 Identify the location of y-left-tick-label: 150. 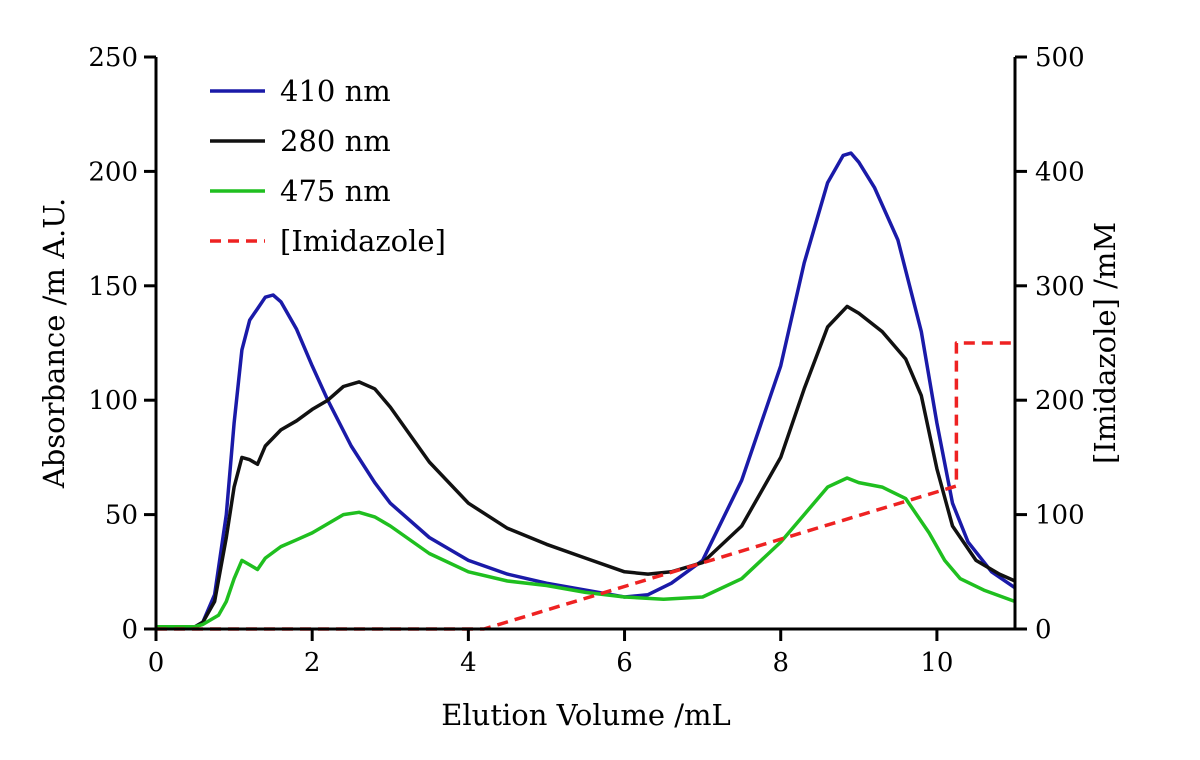
(113, 287).